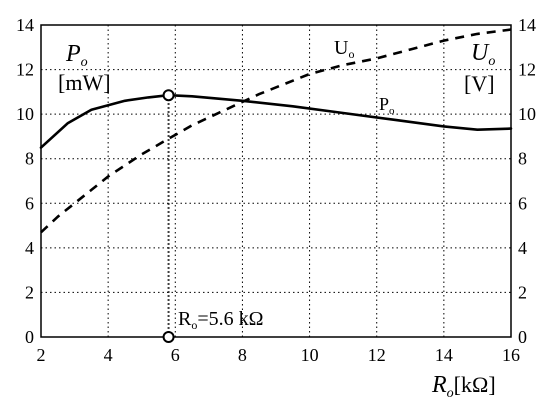 This screenshot has height=404, width=550. I want to click on y-left-tick-label-6: 12, so click(25, 70).